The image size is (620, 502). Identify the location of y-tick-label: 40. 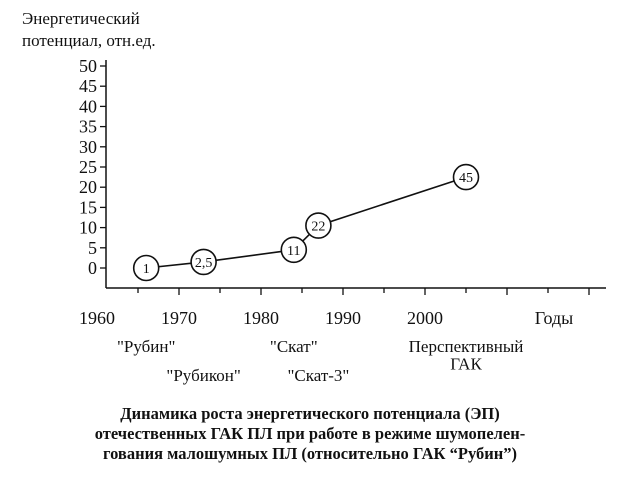
(88, 106).